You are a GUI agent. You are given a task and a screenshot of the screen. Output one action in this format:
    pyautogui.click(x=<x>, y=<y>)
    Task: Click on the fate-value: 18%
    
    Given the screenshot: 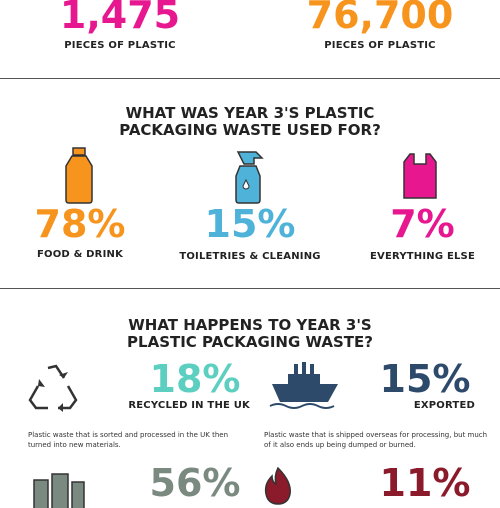 What is the action you would take?
    pyautogui.click(x=195, y=379)
    